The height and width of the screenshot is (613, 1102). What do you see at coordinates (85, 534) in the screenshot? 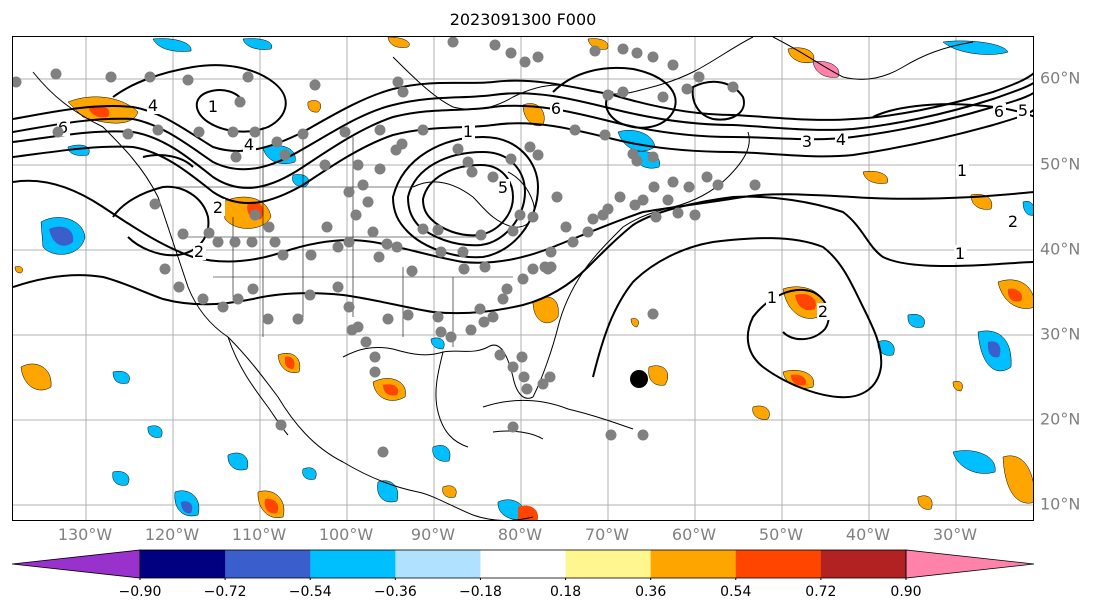
I see `longitude-label: 130°W` at bounding box center [85, 534].